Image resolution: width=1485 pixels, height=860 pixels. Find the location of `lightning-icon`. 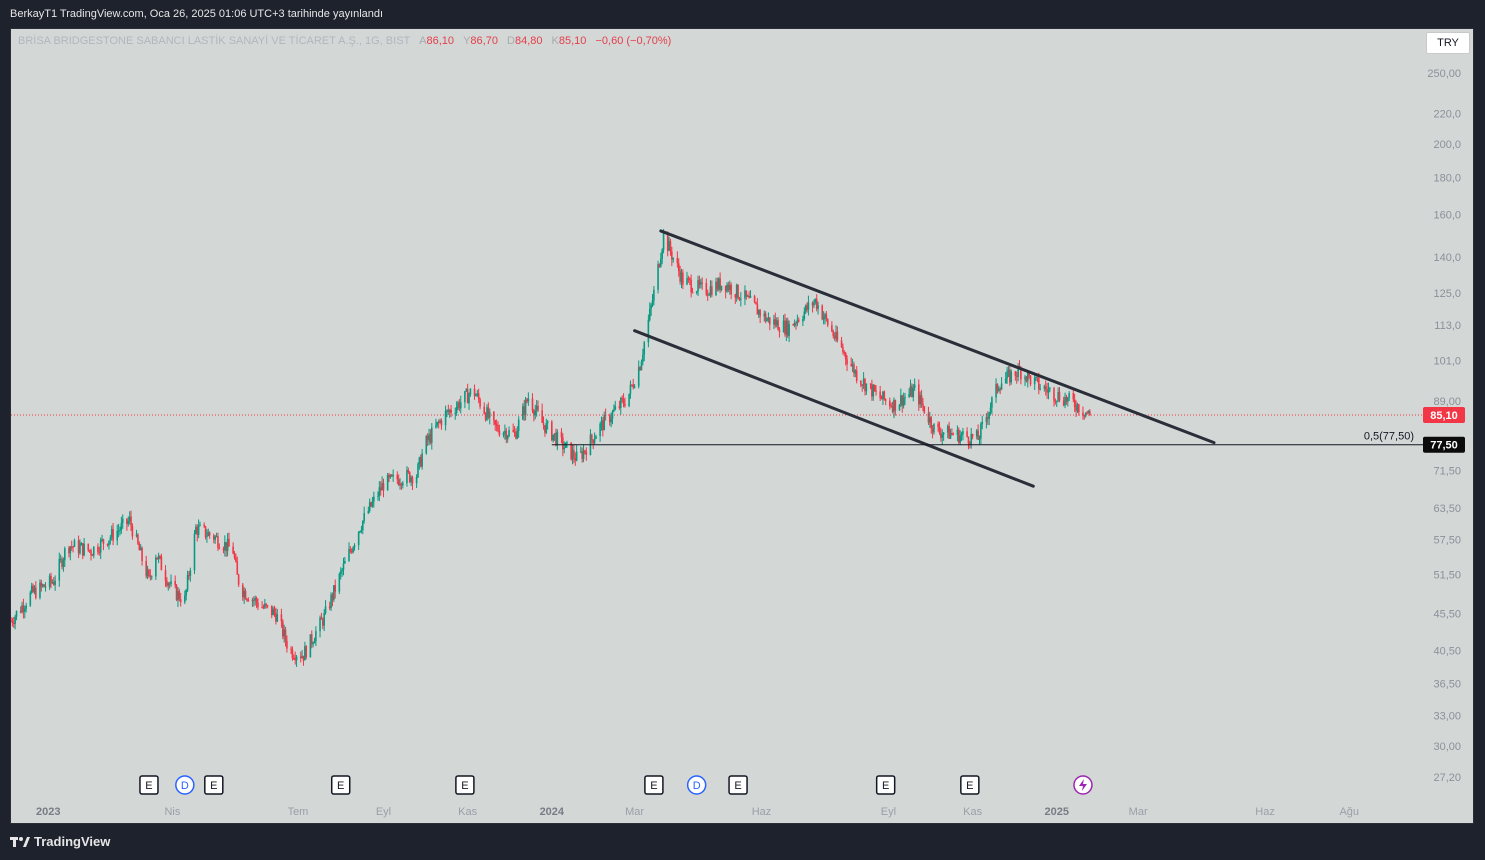

lightning-icon is located at coordinates (1083, 785).